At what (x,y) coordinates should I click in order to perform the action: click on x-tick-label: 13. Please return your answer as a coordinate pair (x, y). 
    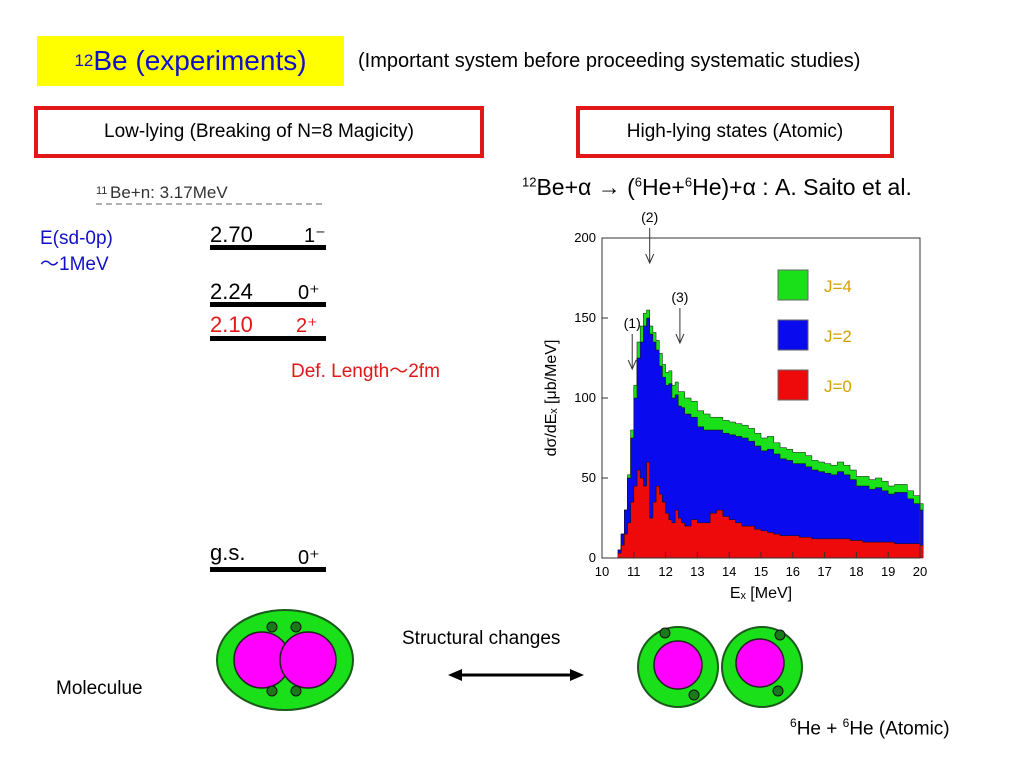
    Looking at the image, I should click on (697, 571).